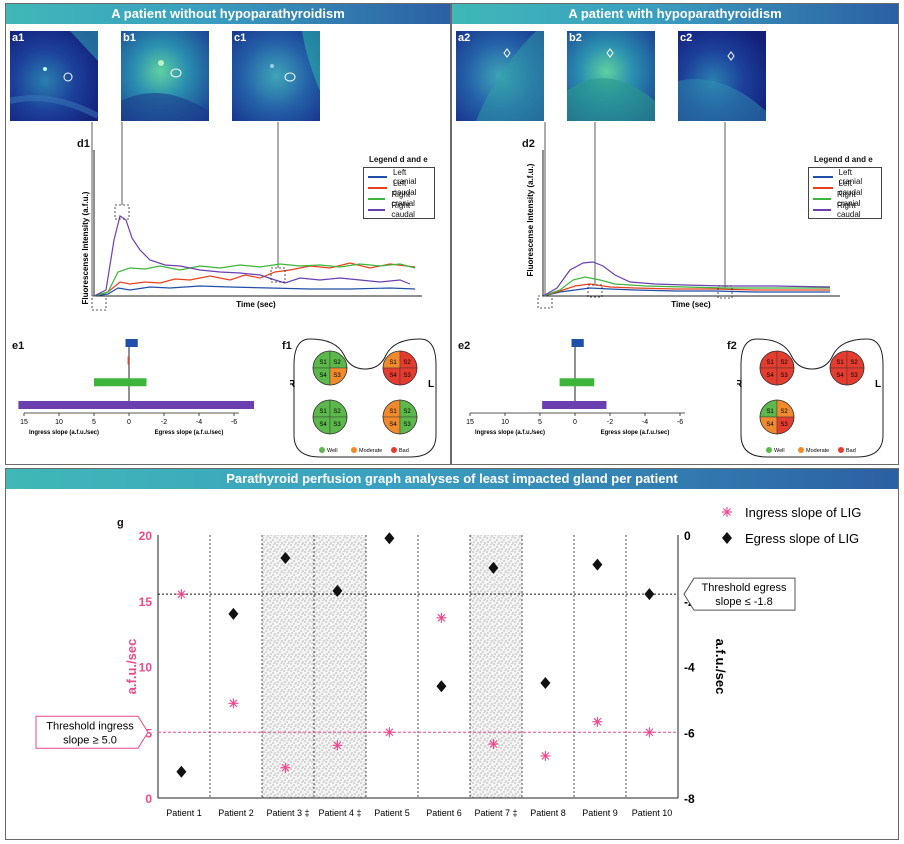 The width and height of the screenshot is (904, 844). Describe the element at coordinates (575, 38) in the screenshot. I see `label-b2: b2` at that location.